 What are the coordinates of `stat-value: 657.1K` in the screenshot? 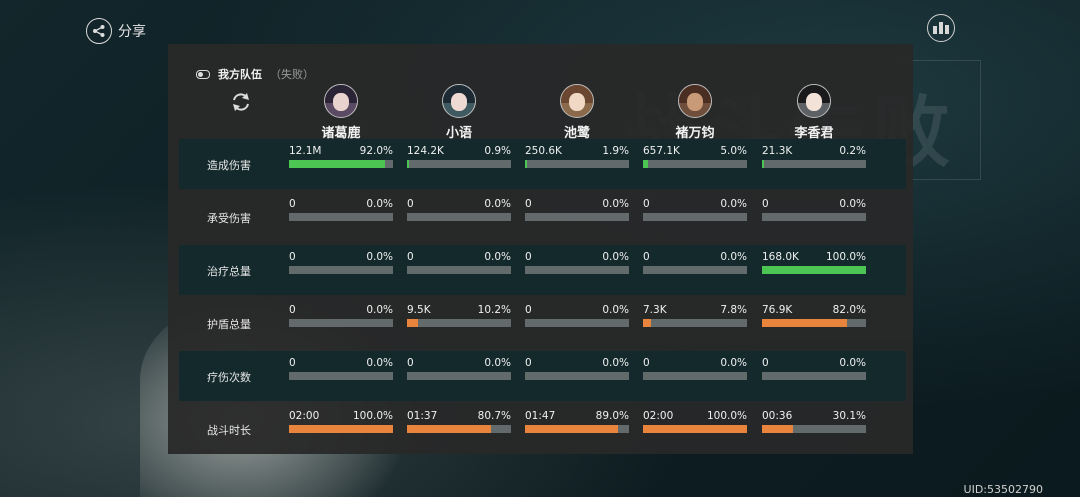 It's located at (661, 151).